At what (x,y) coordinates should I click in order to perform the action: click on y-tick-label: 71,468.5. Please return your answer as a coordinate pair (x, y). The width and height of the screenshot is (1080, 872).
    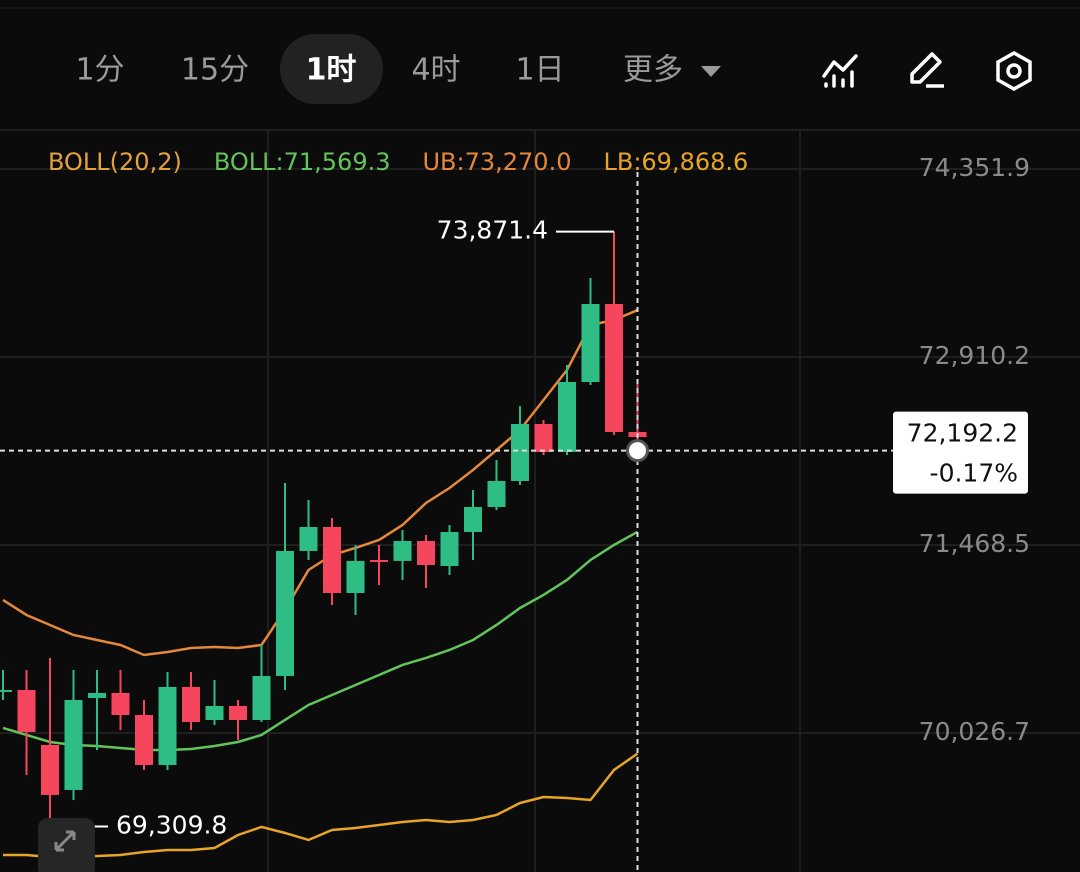
    Looking at the image, I should click on (974, 543).